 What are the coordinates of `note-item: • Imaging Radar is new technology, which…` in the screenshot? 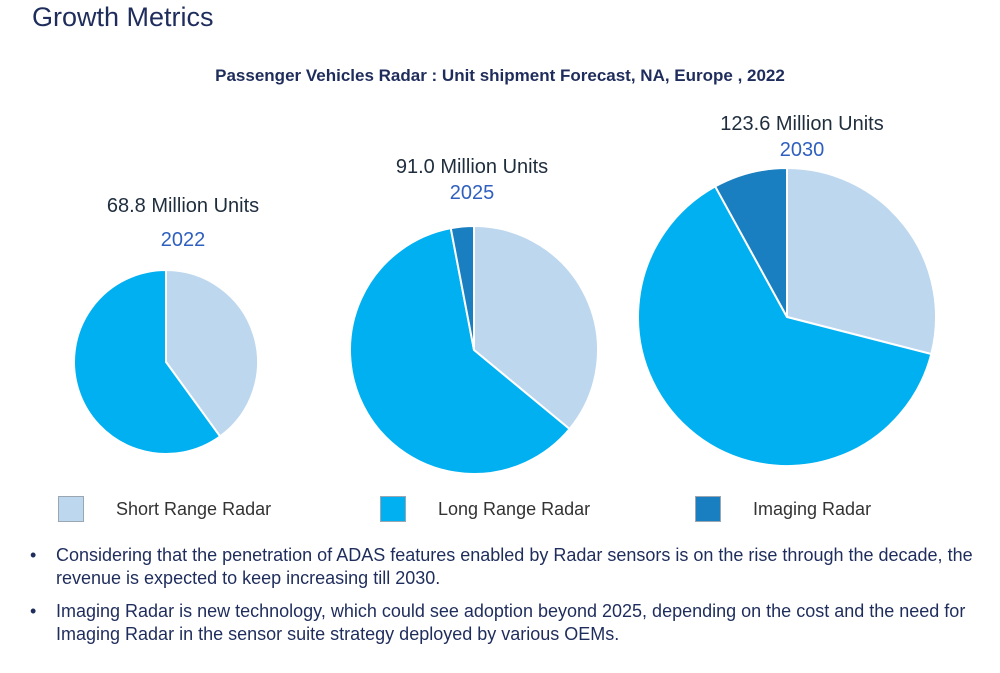 It's located at (503, 623).